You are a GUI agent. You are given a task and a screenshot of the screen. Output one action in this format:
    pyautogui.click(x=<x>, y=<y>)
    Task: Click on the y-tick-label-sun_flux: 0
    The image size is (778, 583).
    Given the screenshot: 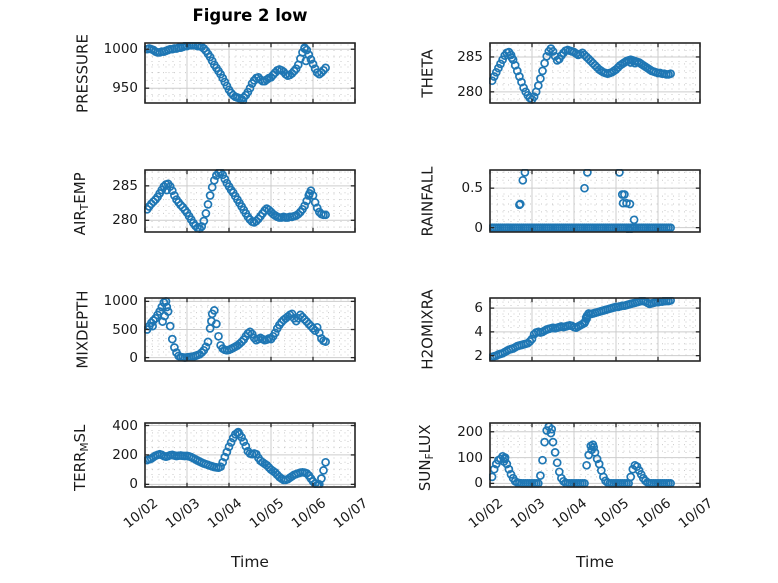 What is the action you would take?
    pyautogui.click(x=478, y=483)
    